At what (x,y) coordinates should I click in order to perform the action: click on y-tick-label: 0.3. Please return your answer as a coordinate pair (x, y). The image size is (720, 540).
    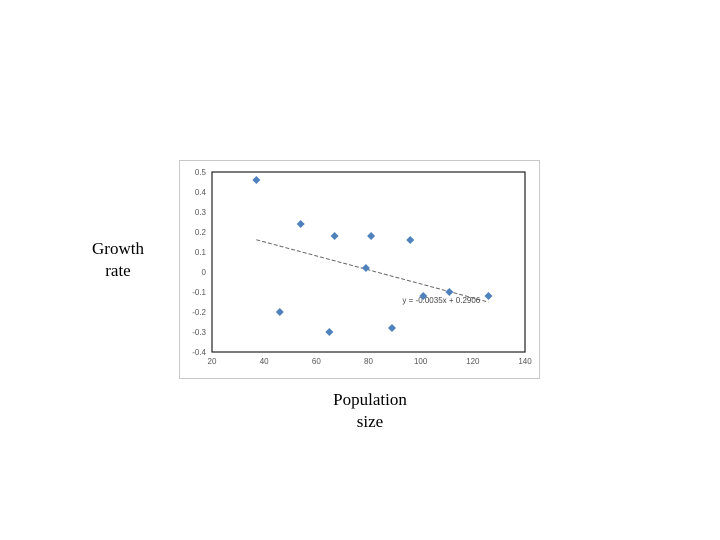
    Looking at the image, I should click on (201, 212).